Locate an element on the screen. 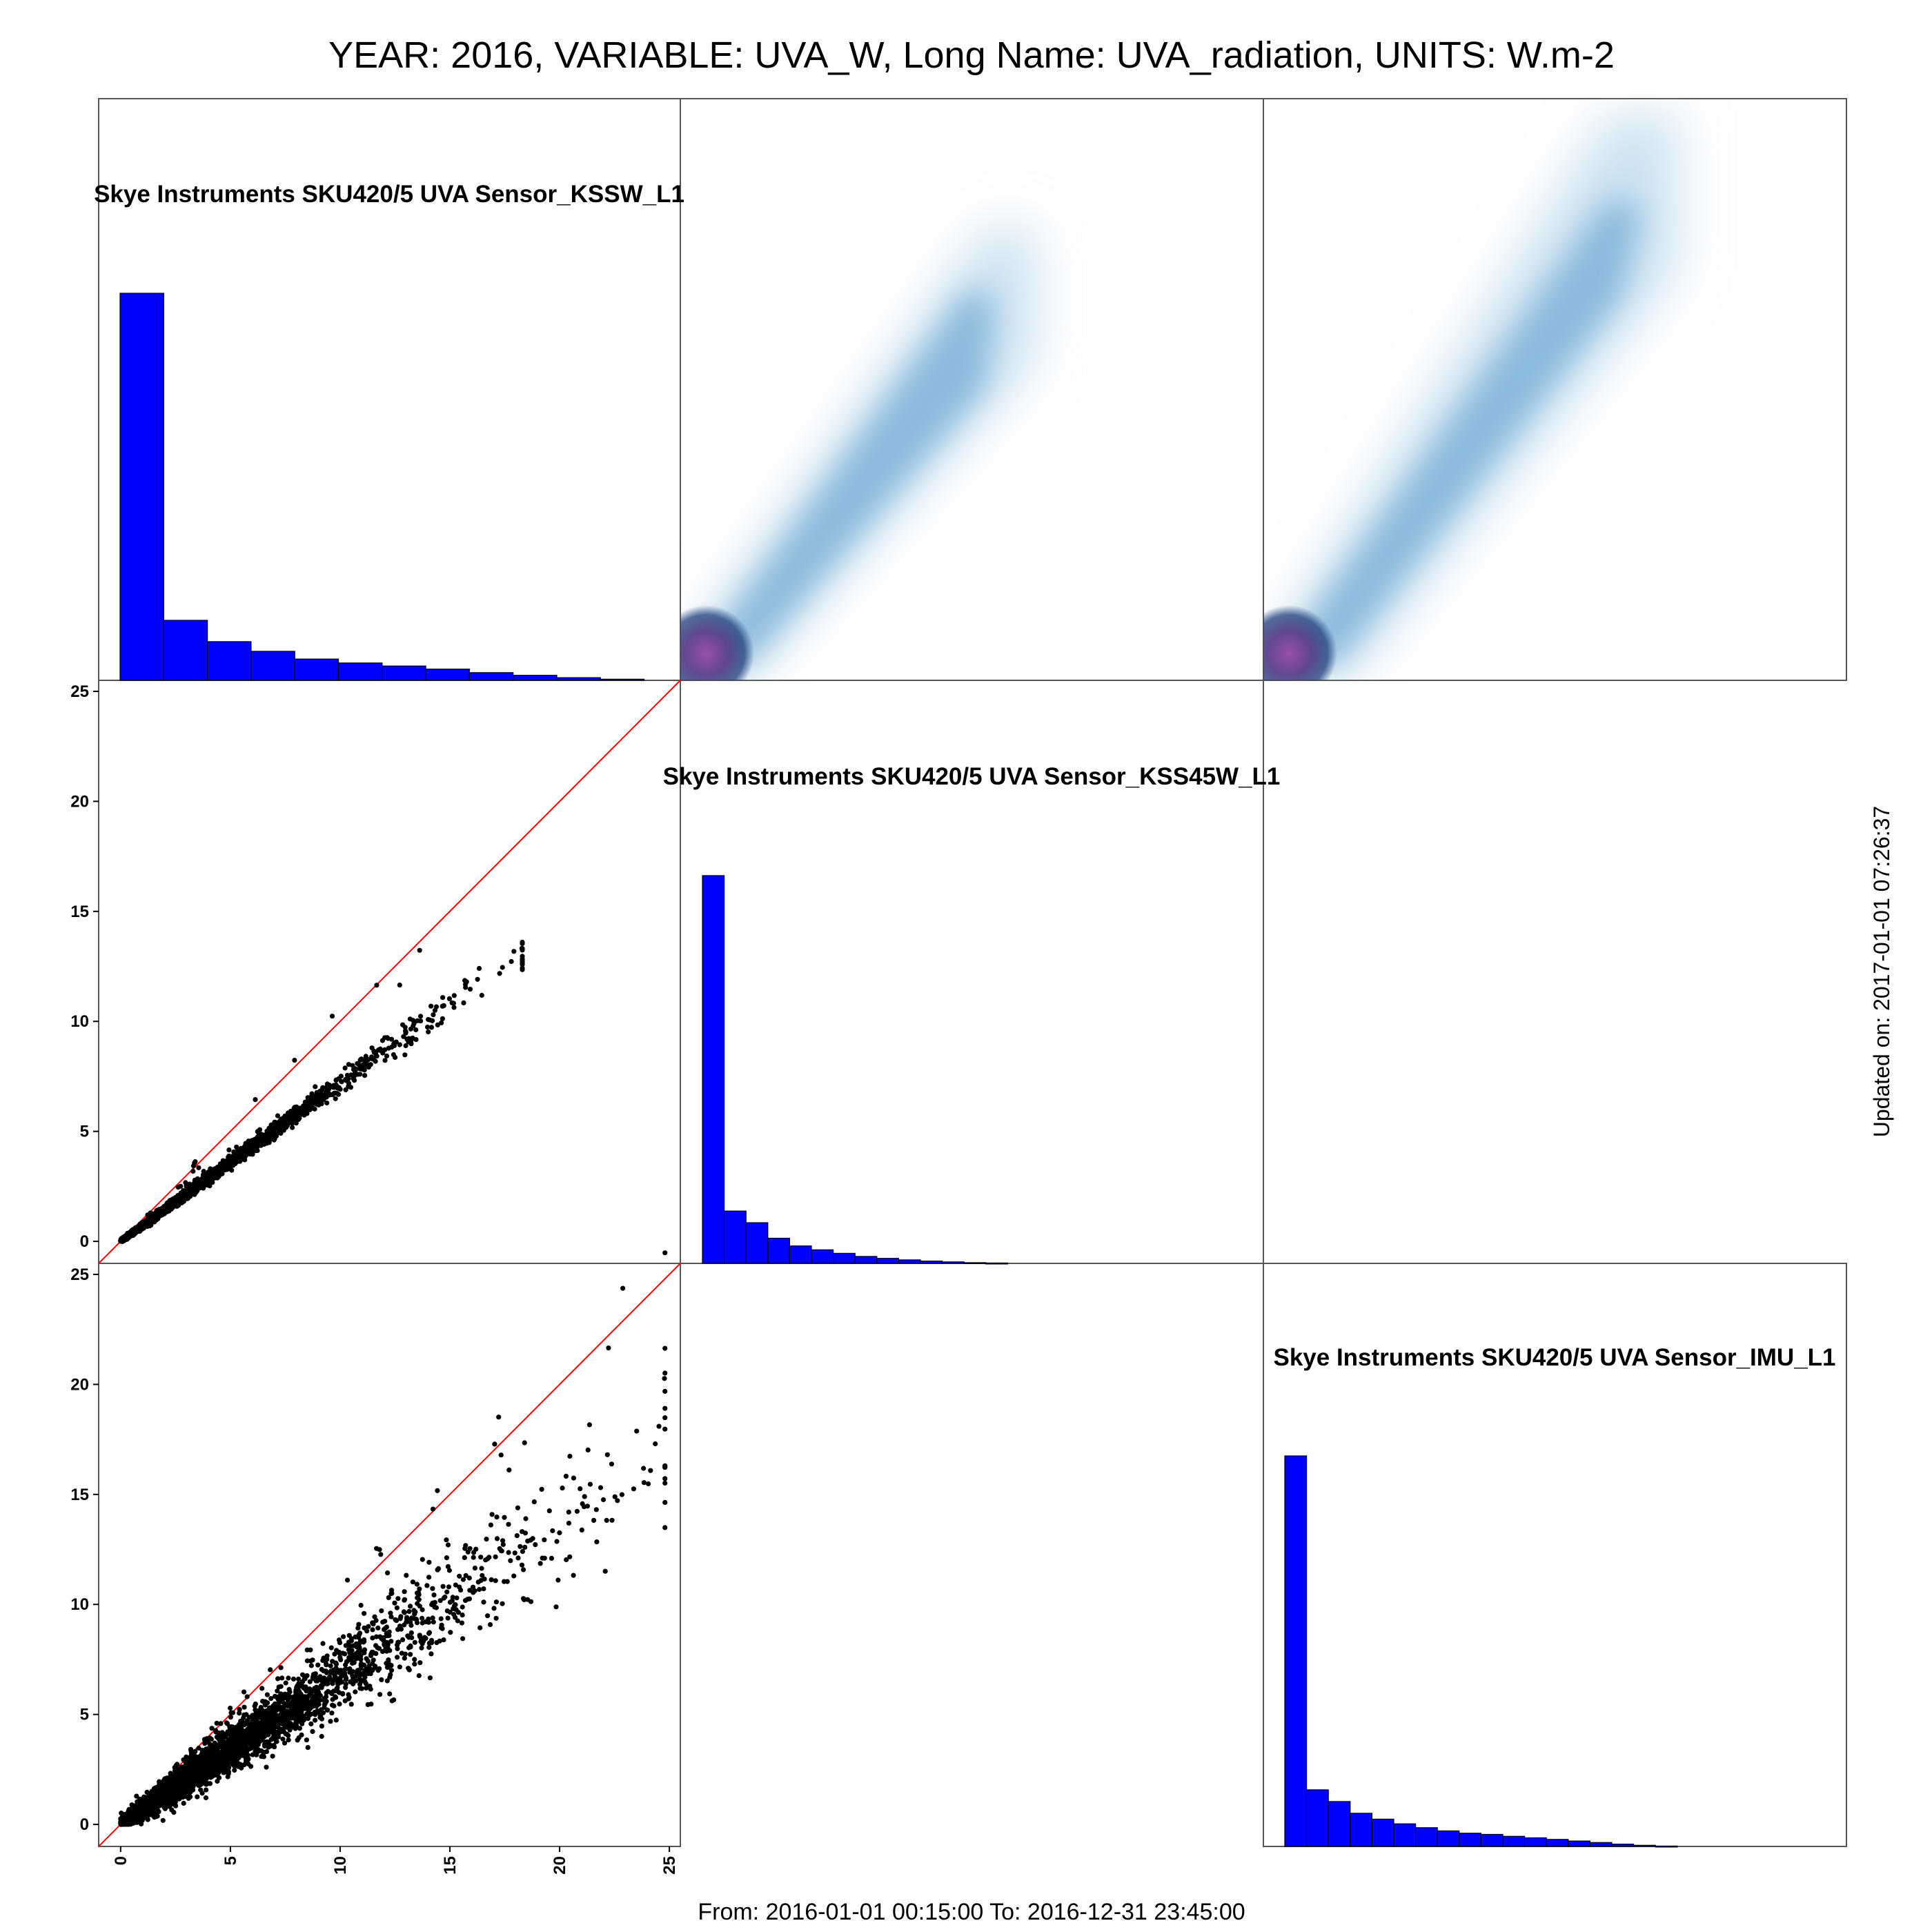 This screenshot has height=1932, width=1932. histogram-kss45w is located at coordinates (855, 1070).